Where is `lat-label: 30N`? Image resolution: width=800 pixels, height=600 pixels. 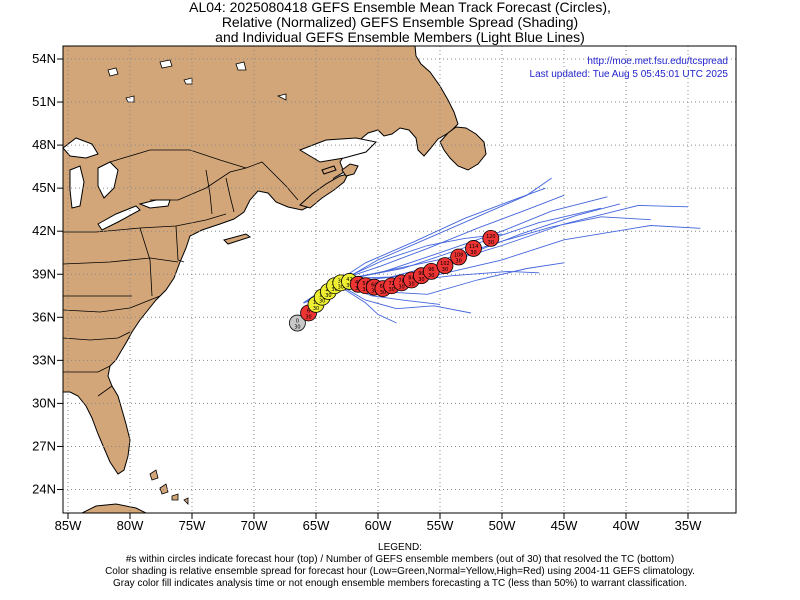
lat-label: 30N is located at coordinates (44, 402).